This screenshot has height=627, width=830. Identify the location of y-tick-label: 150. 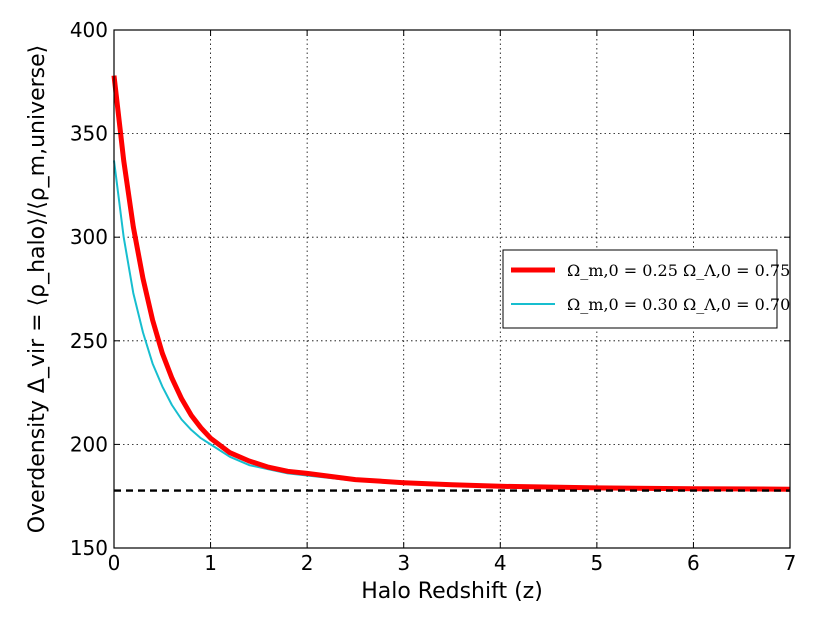
(89, 548).